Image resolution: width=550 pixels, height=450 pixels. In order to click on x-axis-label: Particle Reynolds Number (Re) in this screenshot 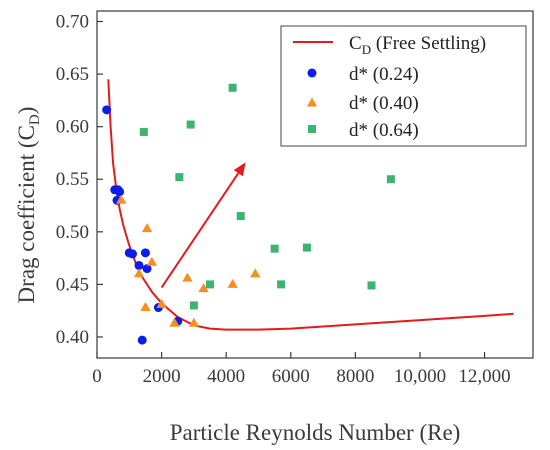, I will do `click(315, 432)`.